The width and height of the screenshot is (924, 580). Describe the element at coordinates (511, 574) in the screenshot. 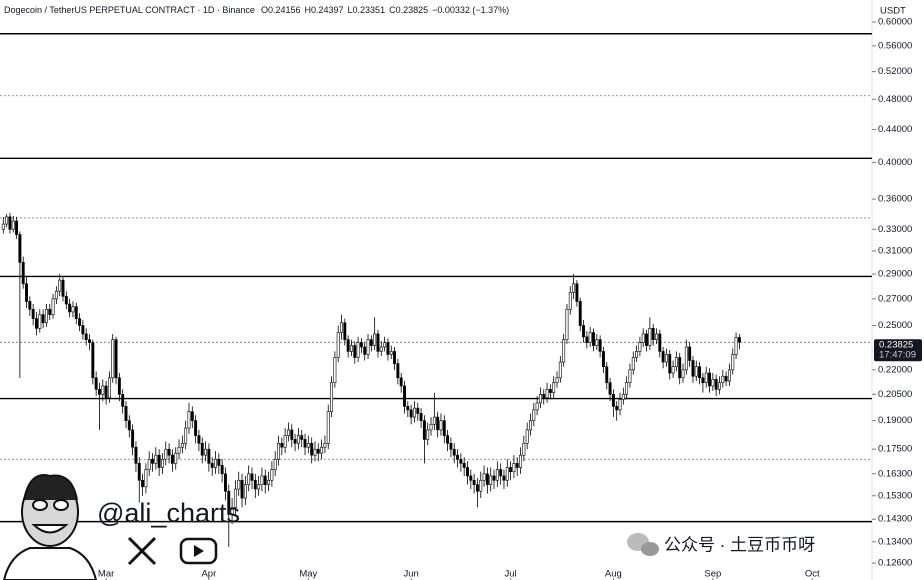

I see `x-tick-label: Jul` at that location.